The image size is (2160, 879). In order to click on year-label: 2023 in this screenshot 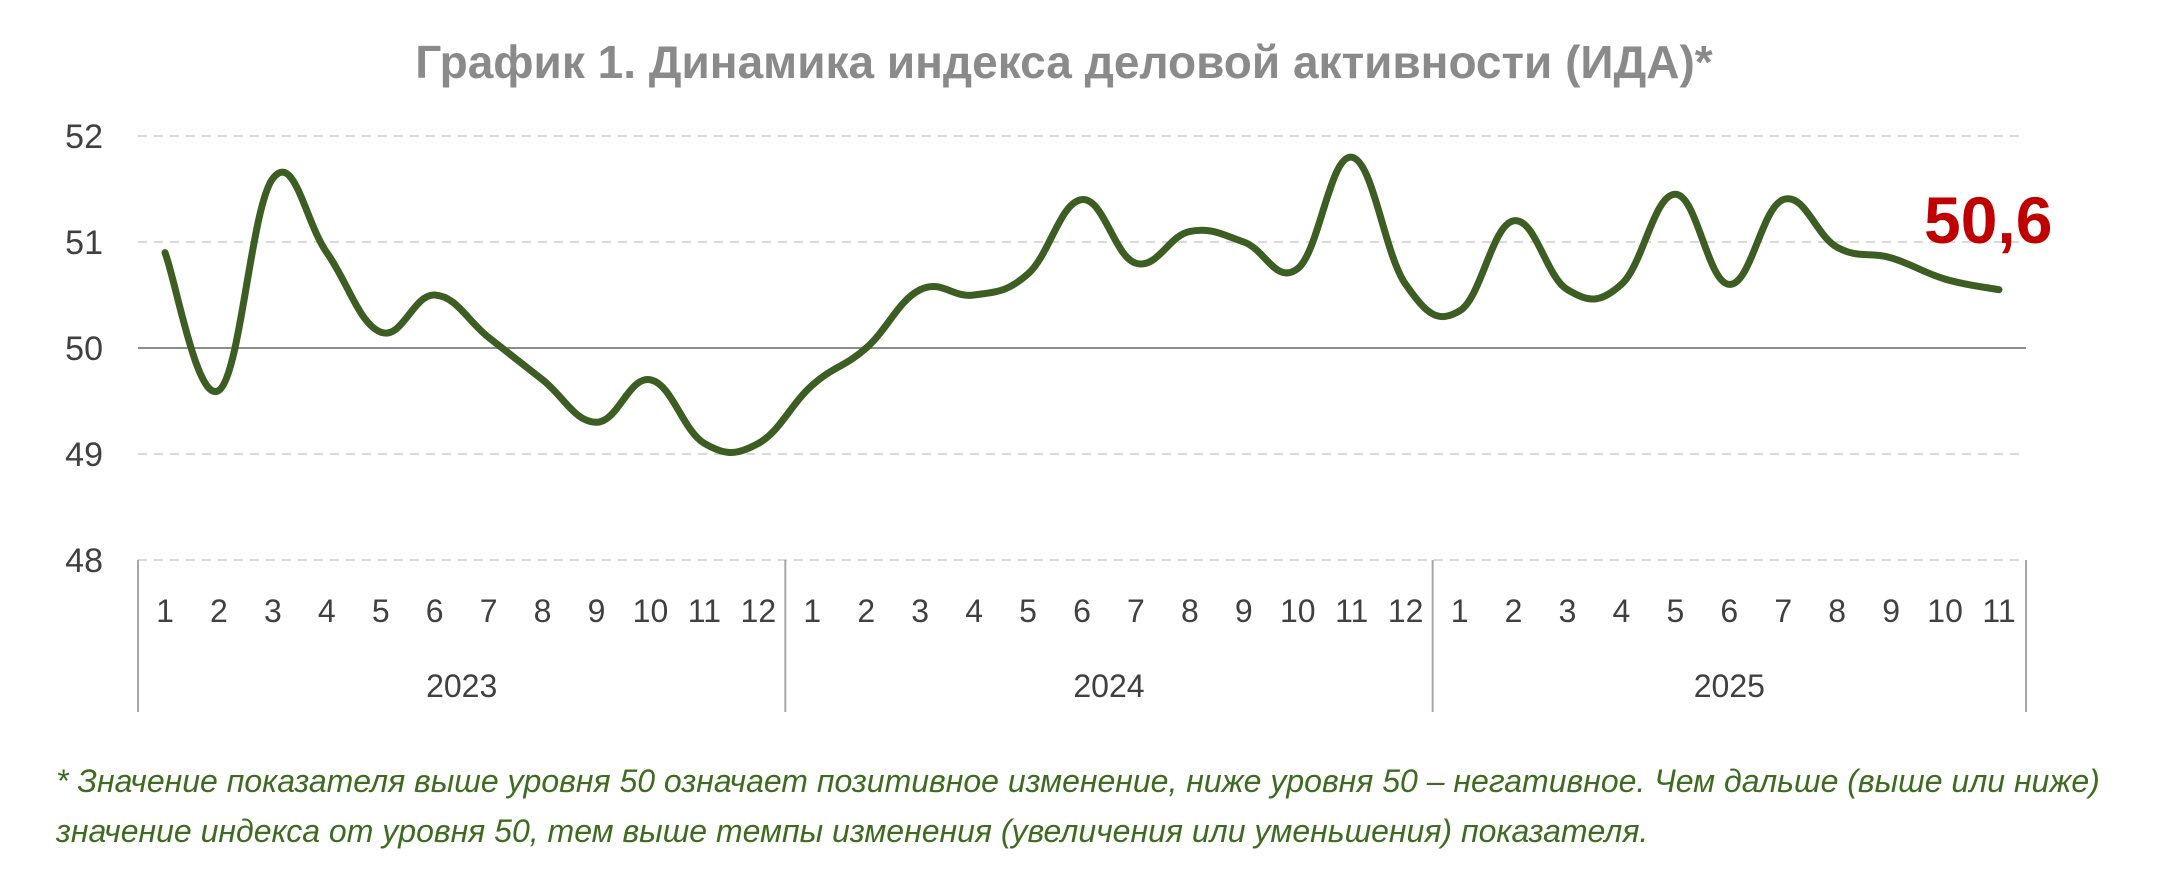, I will do `click(461, 686)`.